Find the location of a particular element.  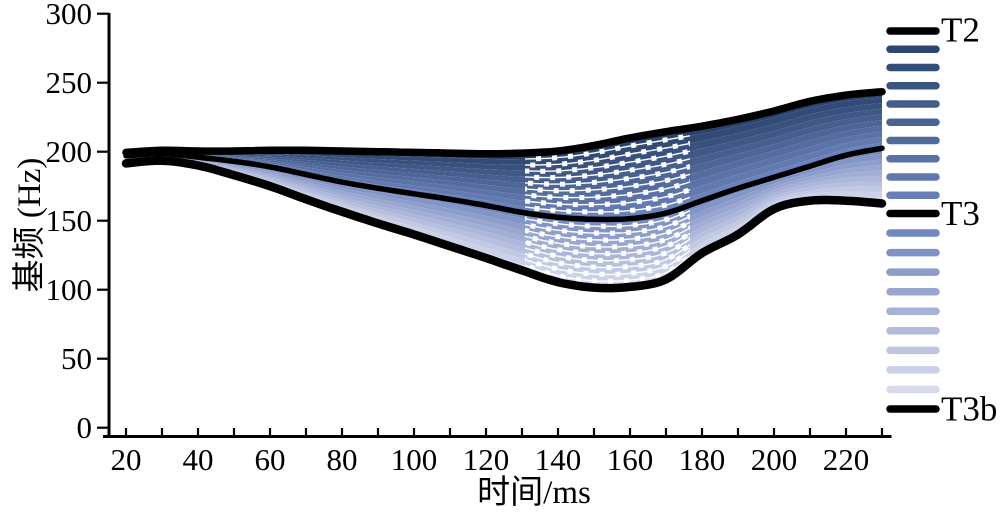

y-tick-label: 150 is located at coordinates (69, 220).